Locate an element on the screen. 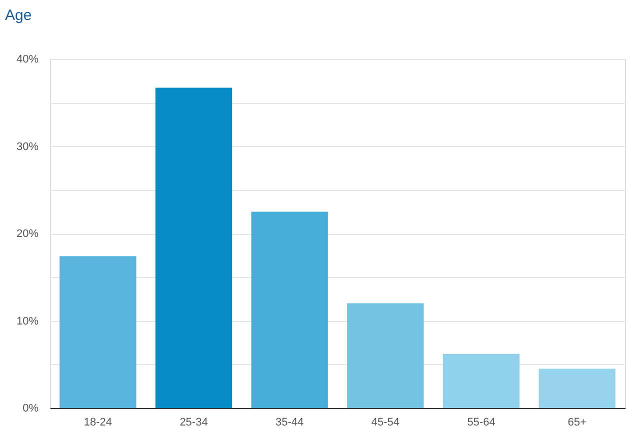 This screenshot has width=635, height=429. x-tick-label: 65+ is located at coordinates (577, 422).